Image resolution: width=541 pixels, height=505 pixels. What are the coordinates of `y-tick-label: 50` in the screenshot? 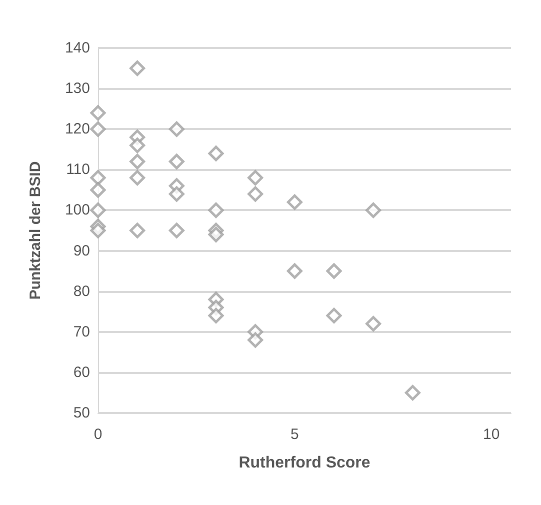 It's located at (81, 413).